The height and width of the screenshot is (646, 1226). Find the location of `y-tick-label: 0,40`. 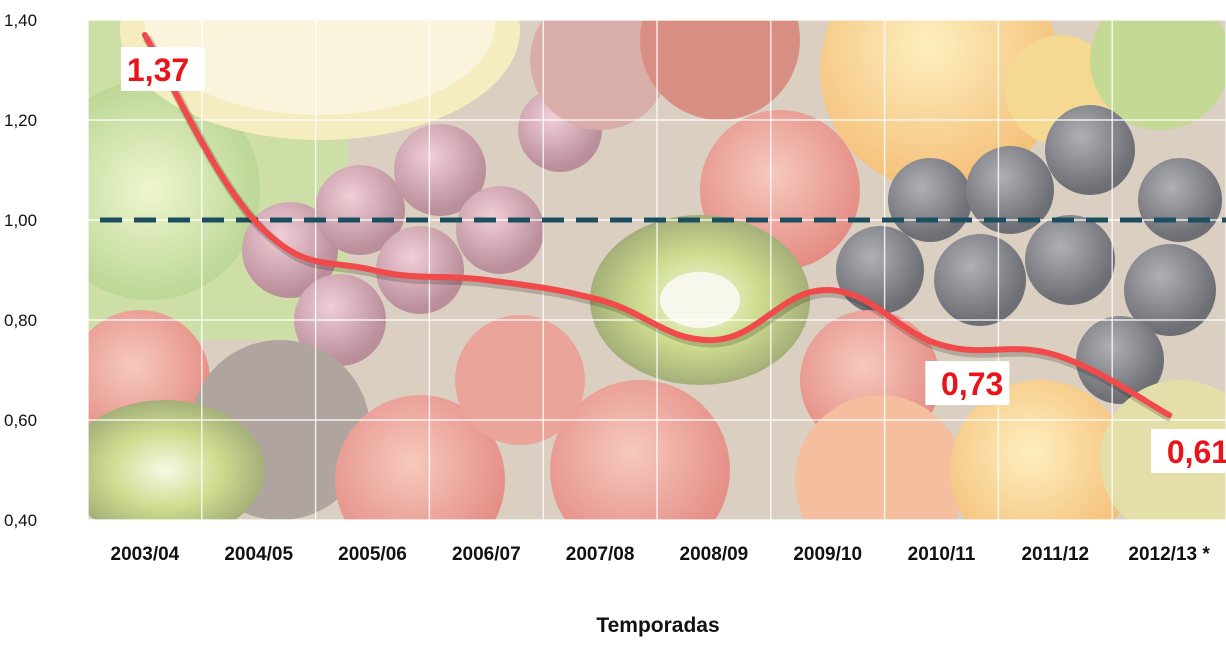

y-tick-label: 0,40 is located at coordinates (20, 520).